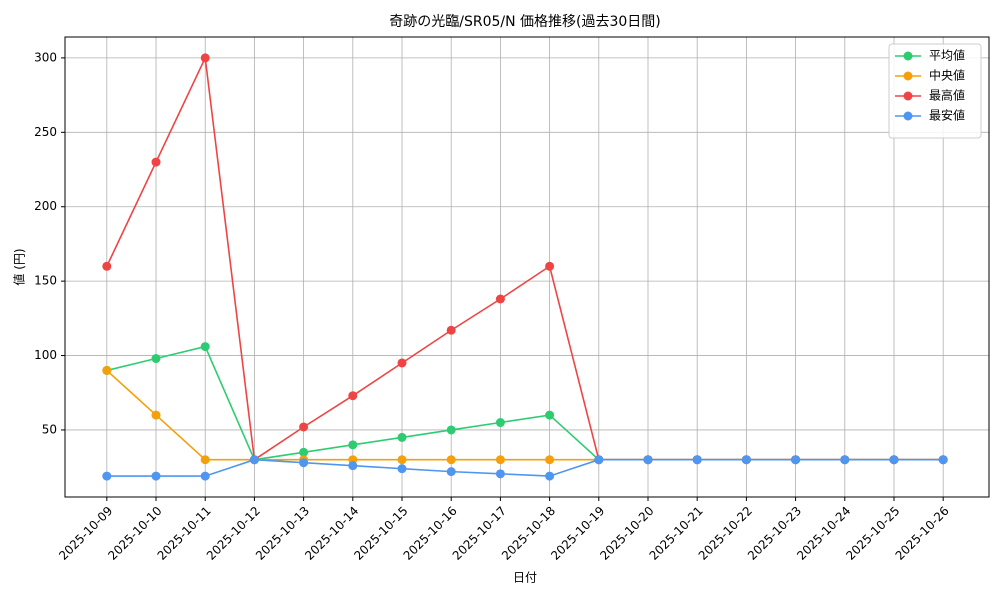 The image size is (1000, 600). I want to click on legend-label: 最高値, so click(947, 95).